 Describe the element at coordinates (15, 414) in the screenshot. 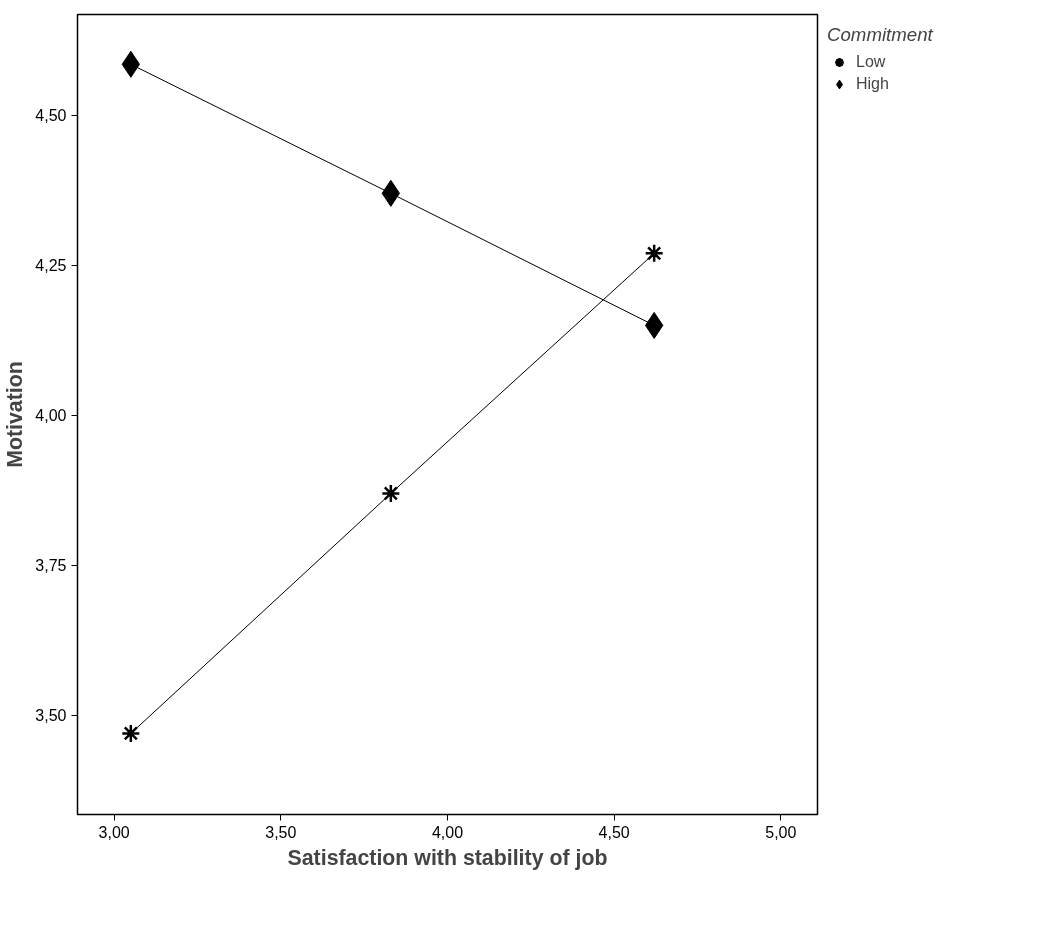

I see `y-axis-title: Motivation` at that location.